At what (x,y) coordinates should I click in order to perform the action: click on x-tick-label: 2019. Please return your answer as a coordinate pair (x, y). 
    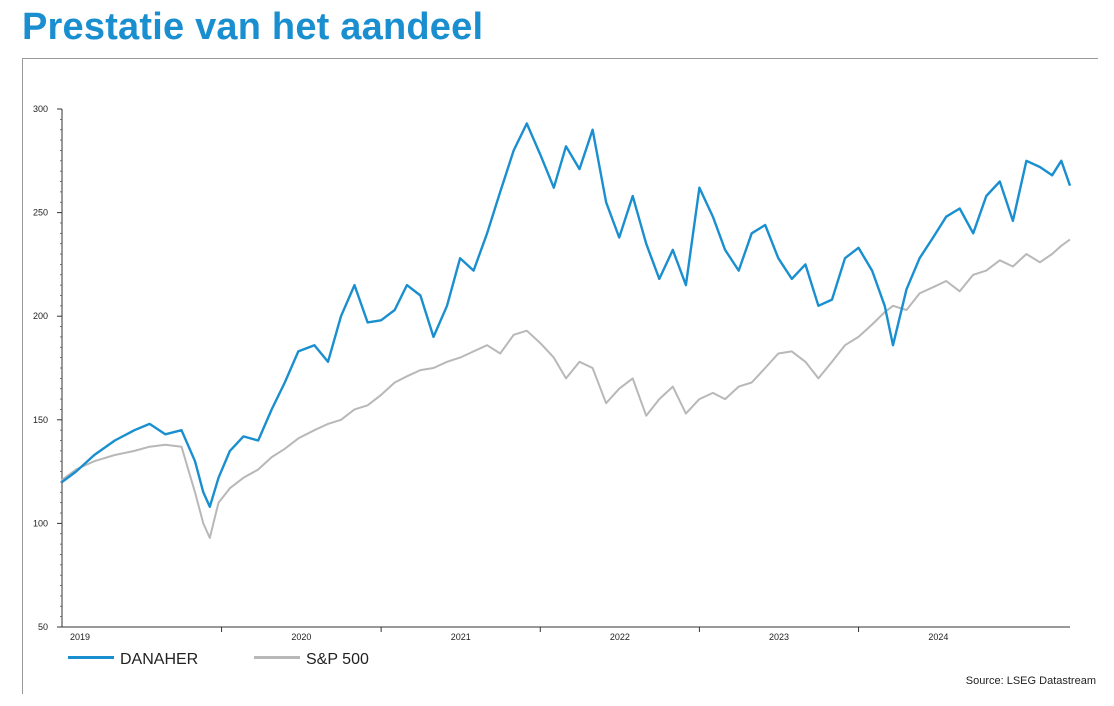
    Looking at the image, I should click on (80, 637).